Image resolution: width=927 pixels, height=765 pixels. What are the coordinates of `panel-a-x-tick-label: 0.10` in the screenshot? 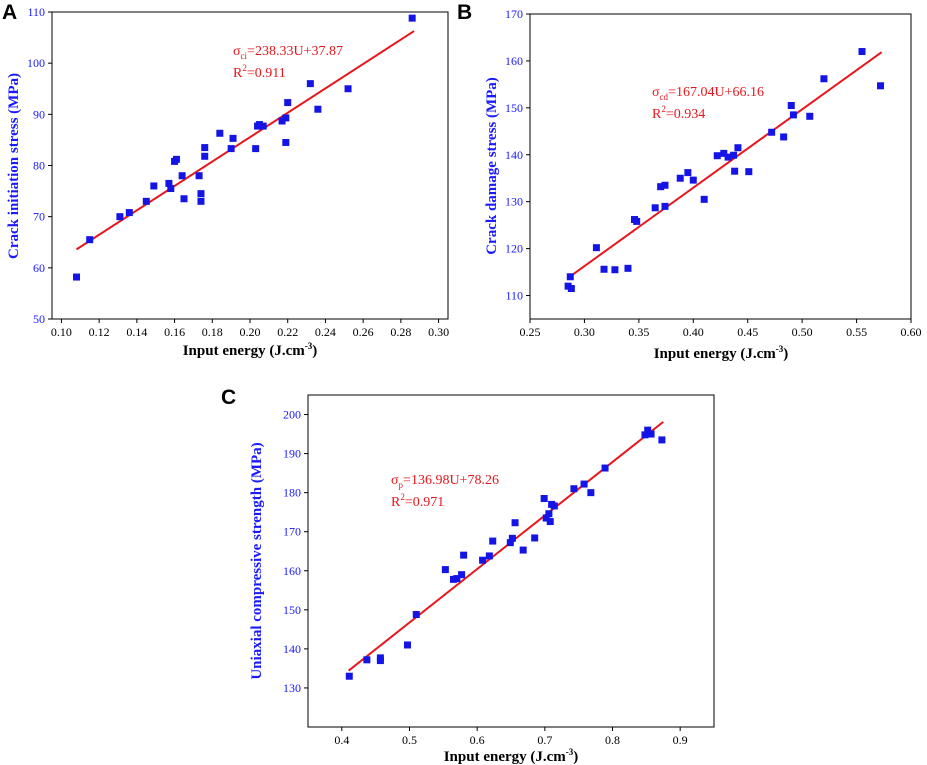 It's located at (61, 332).